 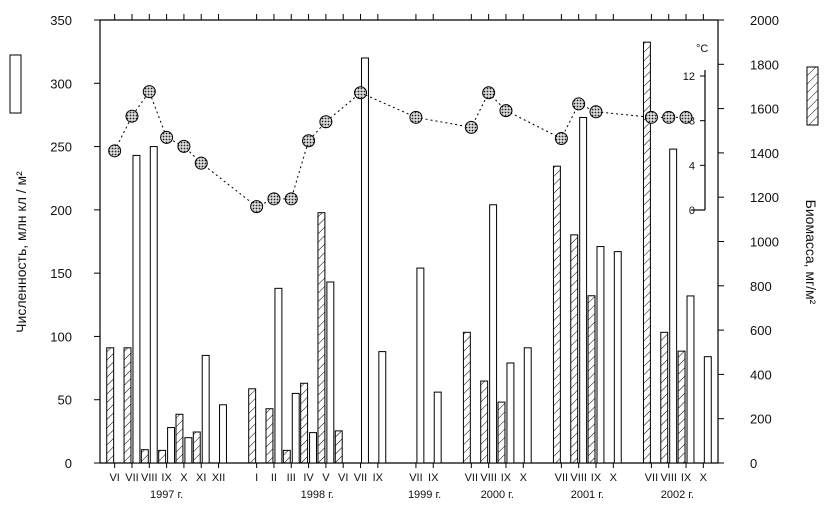 I want to click on right-tick-label: 800, so click(x=761, y=286).